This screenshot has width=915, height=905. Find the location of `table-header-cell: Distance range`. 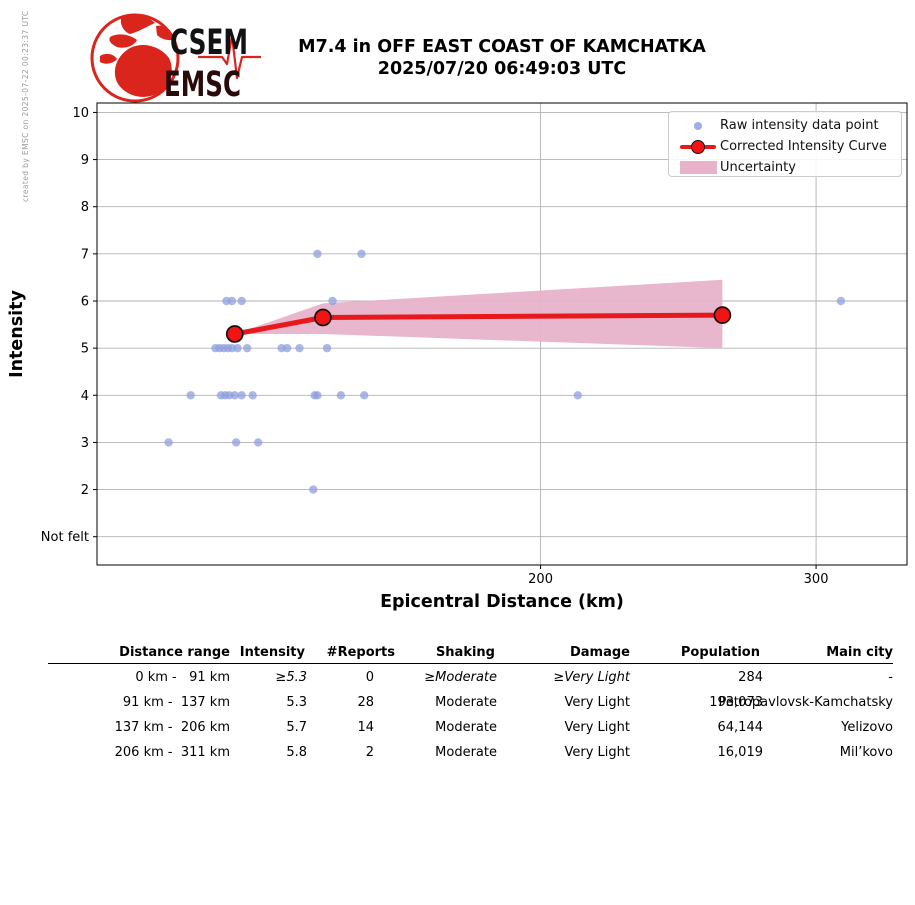

table-header-cell: Distance range is located at coordinates (174, 652).